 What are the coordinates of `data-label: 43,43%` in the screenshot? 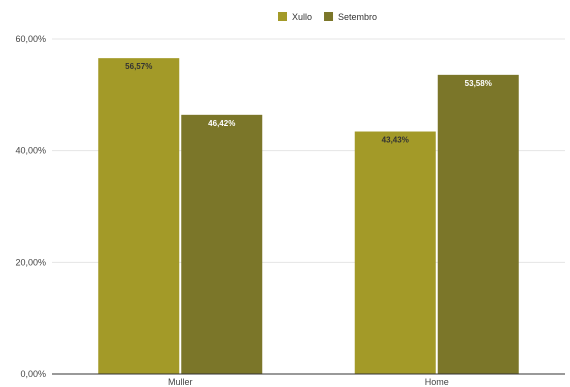 It's located at (395, 140).